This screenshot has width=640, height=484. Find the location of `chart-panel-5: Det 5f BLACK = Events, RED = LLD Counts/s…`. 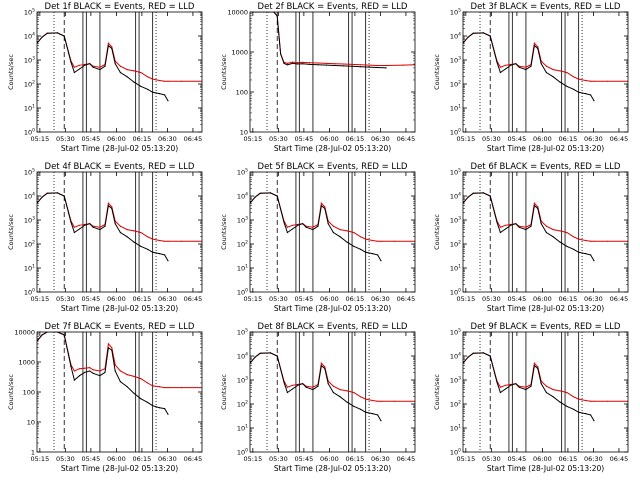

chart-panel-5: Det 5f BLACK = Events, RED = LLD Counts/s… is located at coordinates (318, 237).